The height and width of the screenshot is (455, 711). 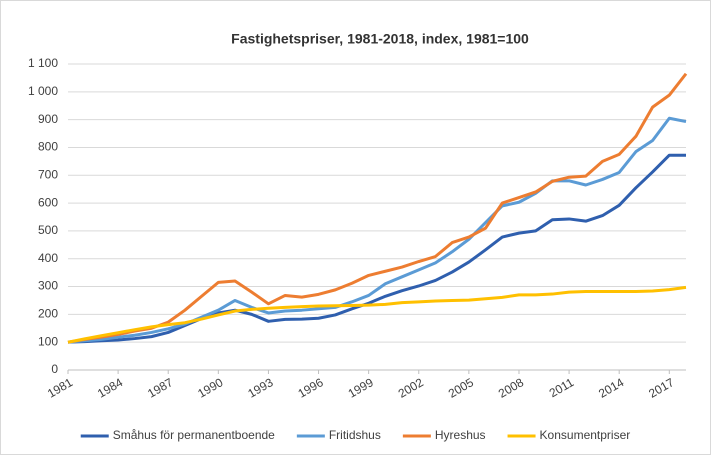 What do you see at coordinates (48, 174) in the screenshot?
I see `y-tick-label: 700` at bounding box center [48, 174].